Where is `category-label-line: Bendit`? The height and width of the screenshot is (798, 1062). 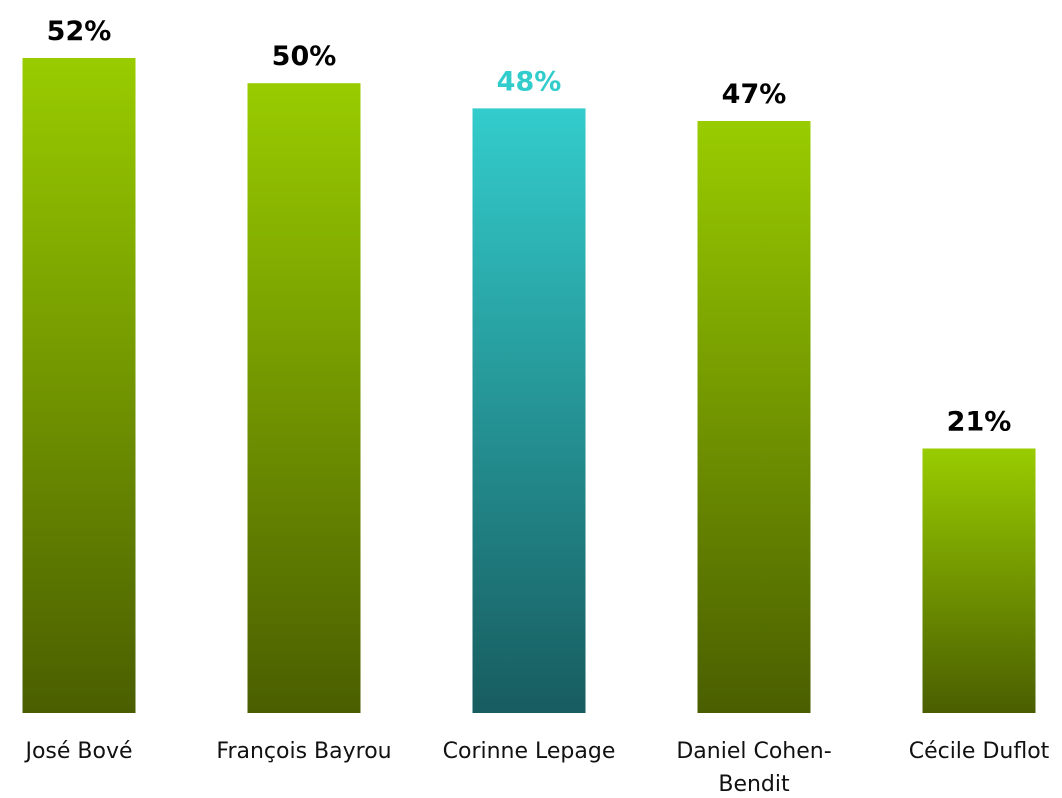 category-label-line: Bendit is located at coordinates (754, 784).